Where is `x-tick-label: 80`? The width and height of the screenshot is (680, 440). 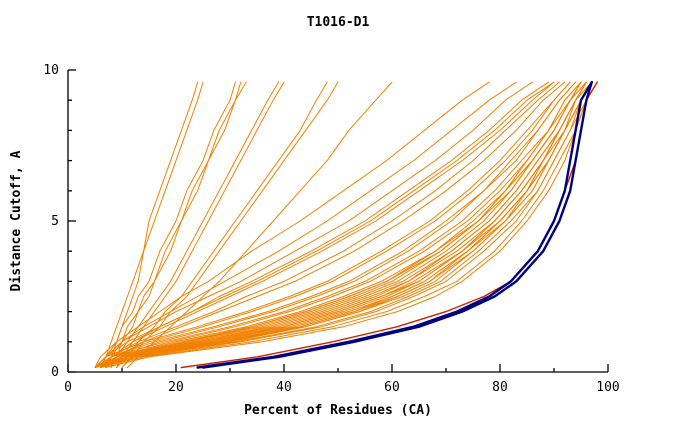 x-tick-label: 80 is located at coordinates (500, 387).